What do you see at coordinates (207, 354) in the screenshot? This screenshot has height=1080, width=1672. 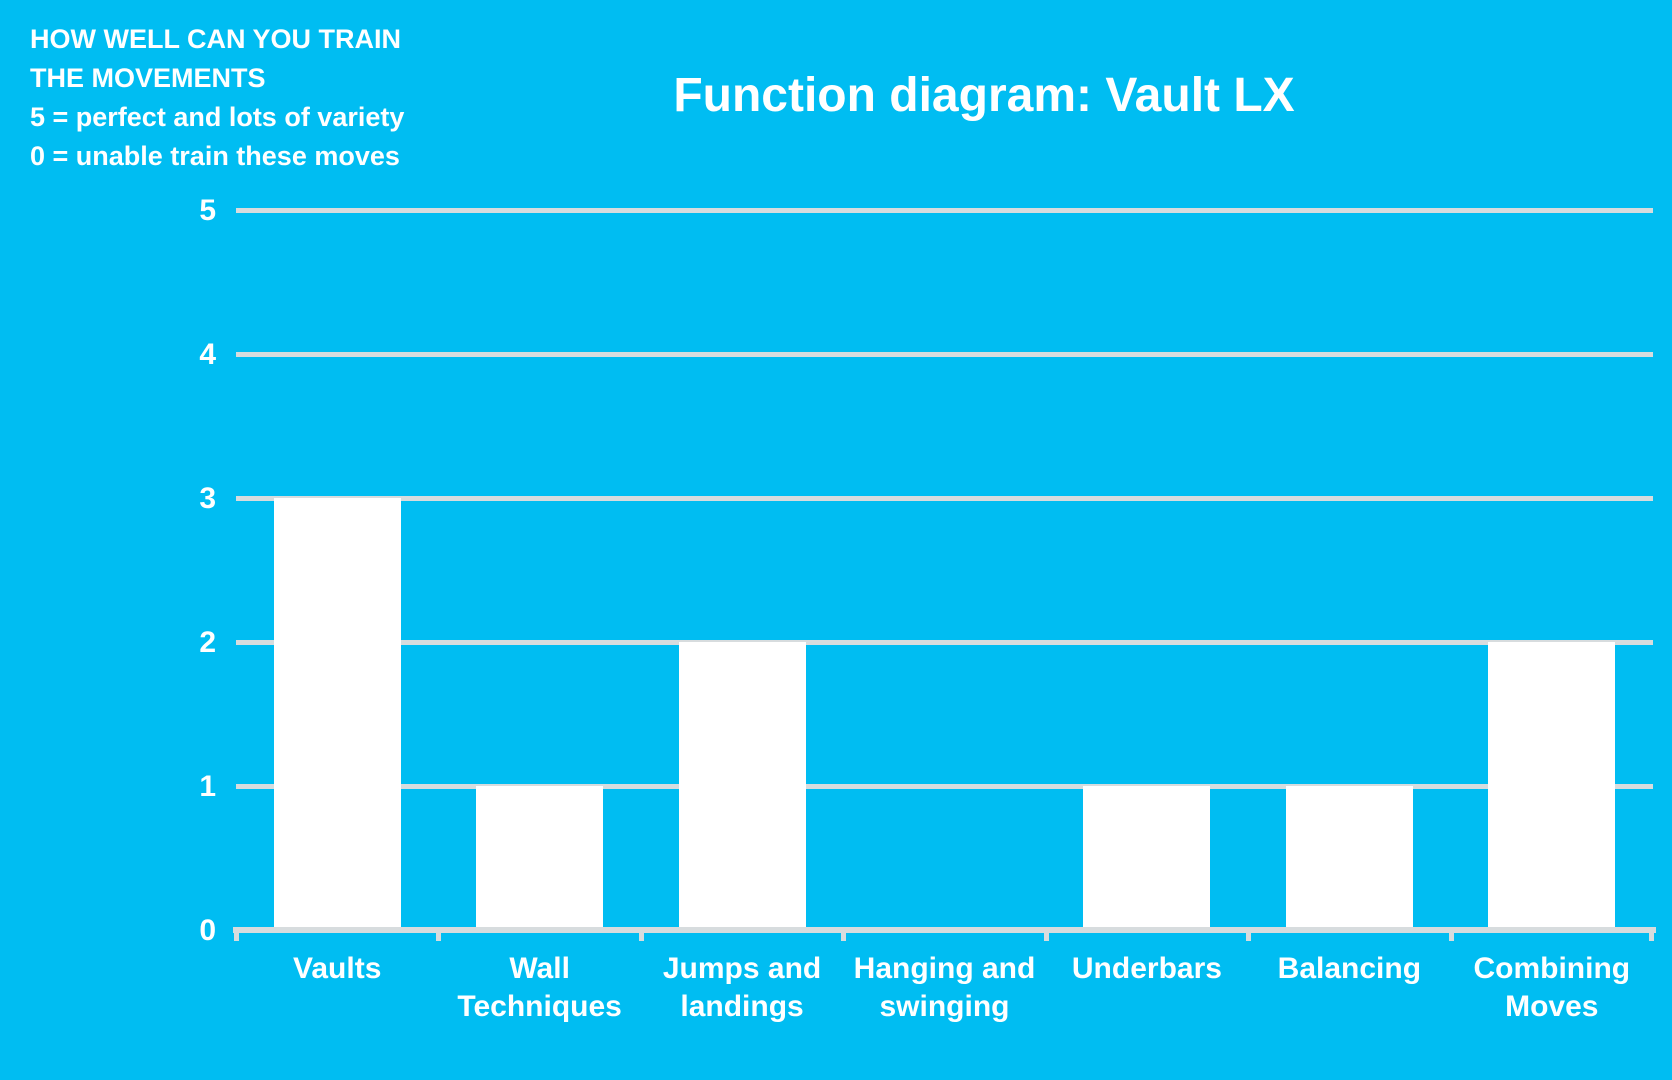 I see `y-tick-label-4: 4` at bounding box center [207, 354].